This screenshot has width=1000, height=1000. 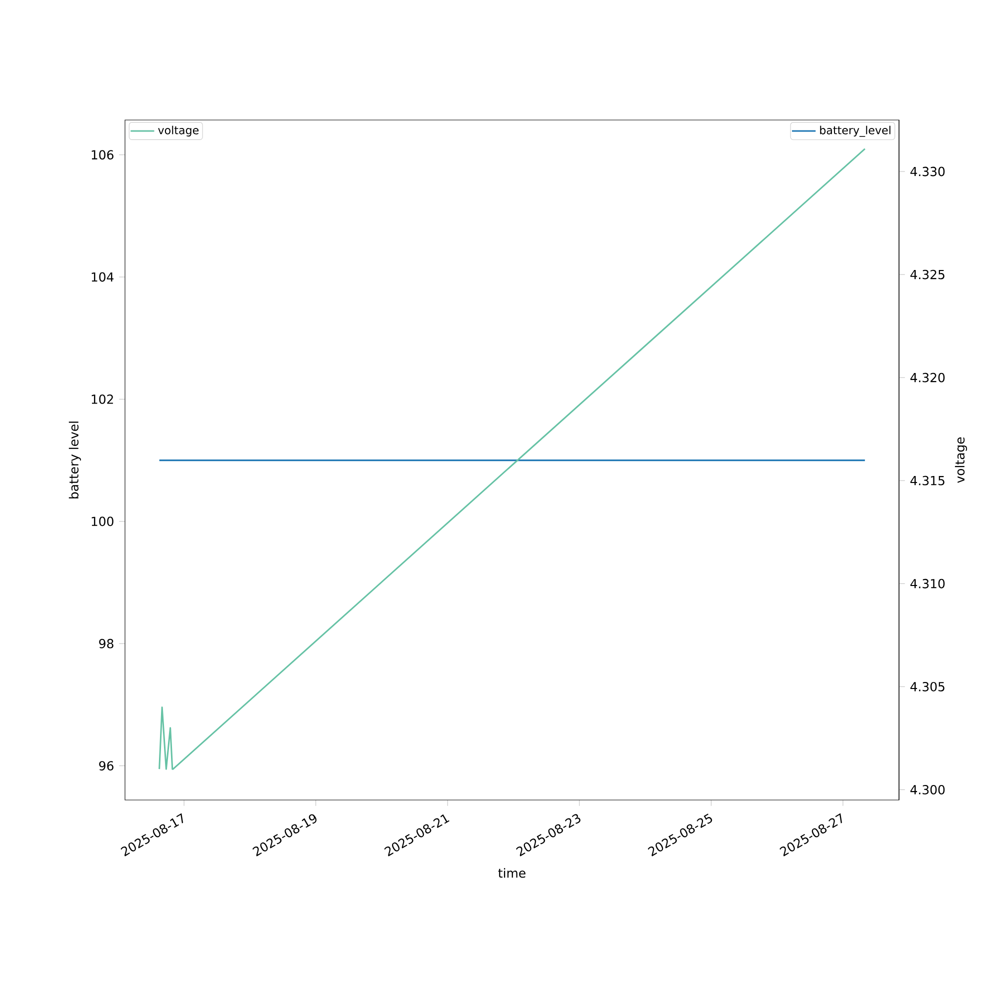 What do you see at coordinates (927, 275) in the screenshot?
I see `y2-tick-label: 4.325` at bounding box center [927, 275].